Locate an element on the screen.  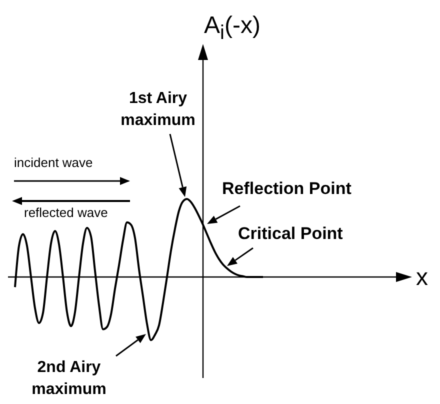
text: incident wave is located at coordinates (54, 163).